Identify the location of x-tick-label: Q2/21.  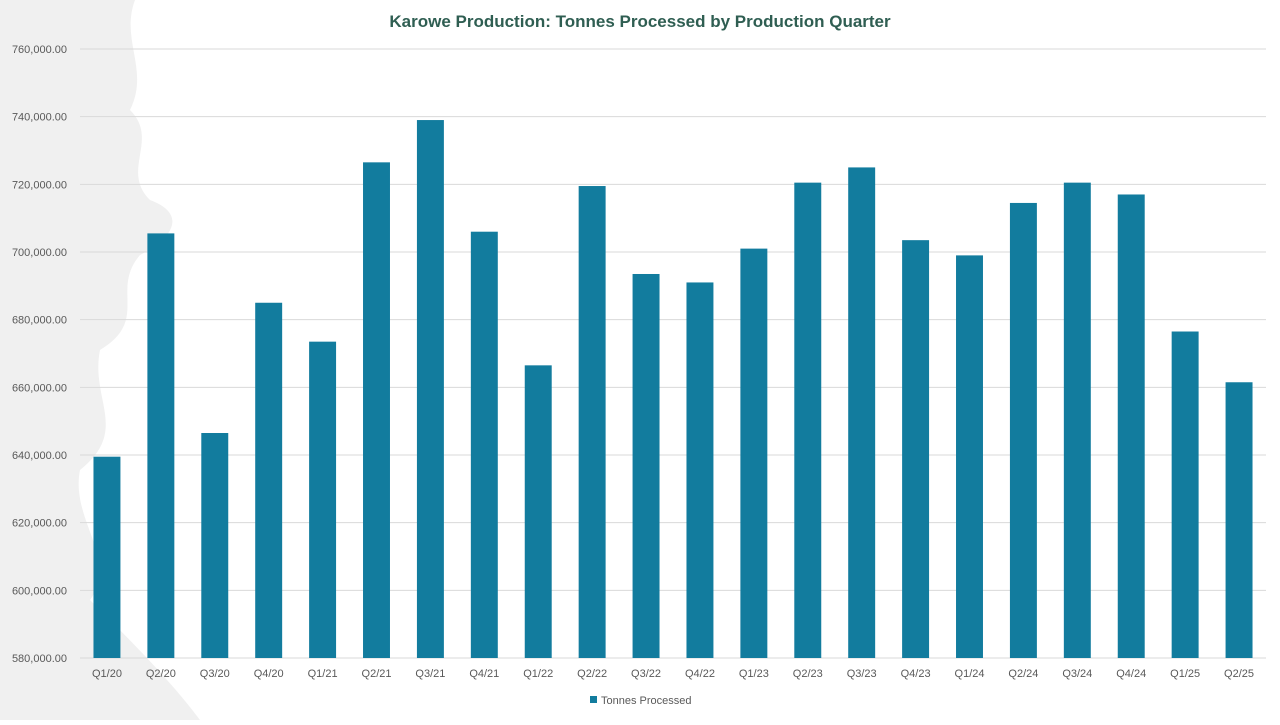
(377, 674).